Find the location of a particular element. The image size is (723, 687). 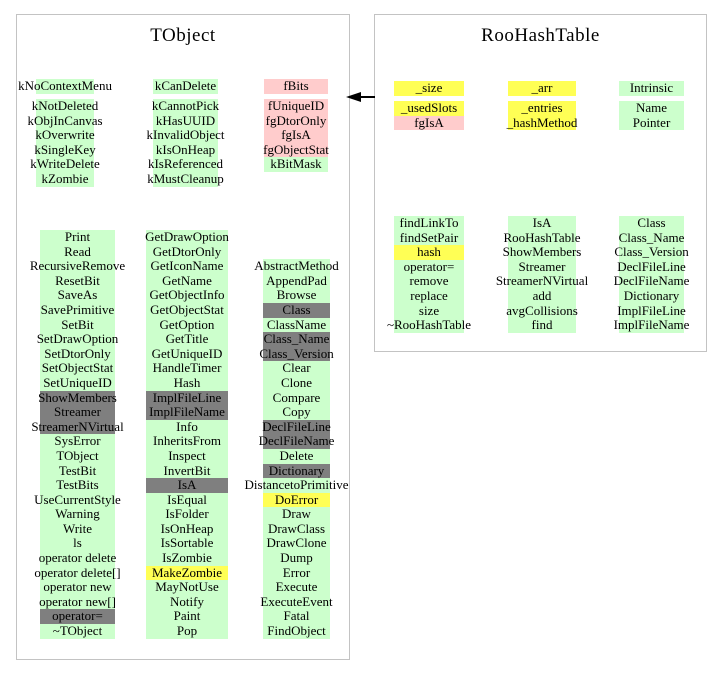

member-cell: SetUniqueID is located at coordinates (77, 383).